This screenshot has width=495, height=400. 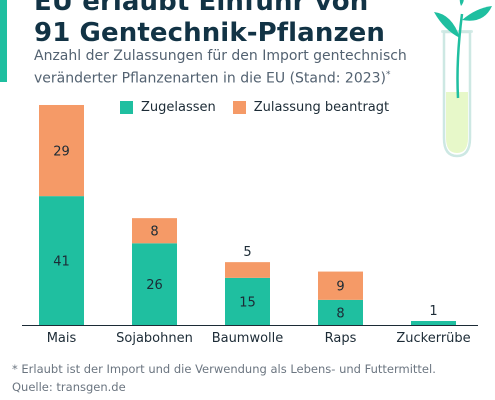 I want to click on bar-pending-raps, so click(x=340, y=285).